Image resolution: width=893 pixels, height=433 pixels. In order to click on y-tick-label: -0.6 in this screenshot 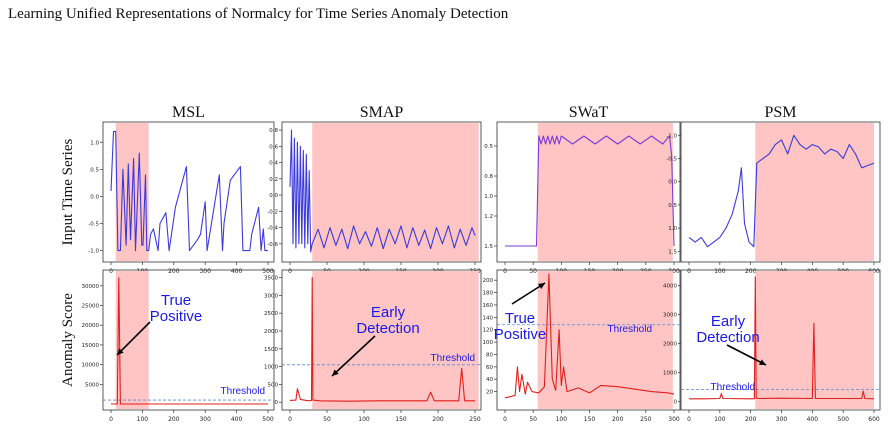, I will do `click(272, 245)`.